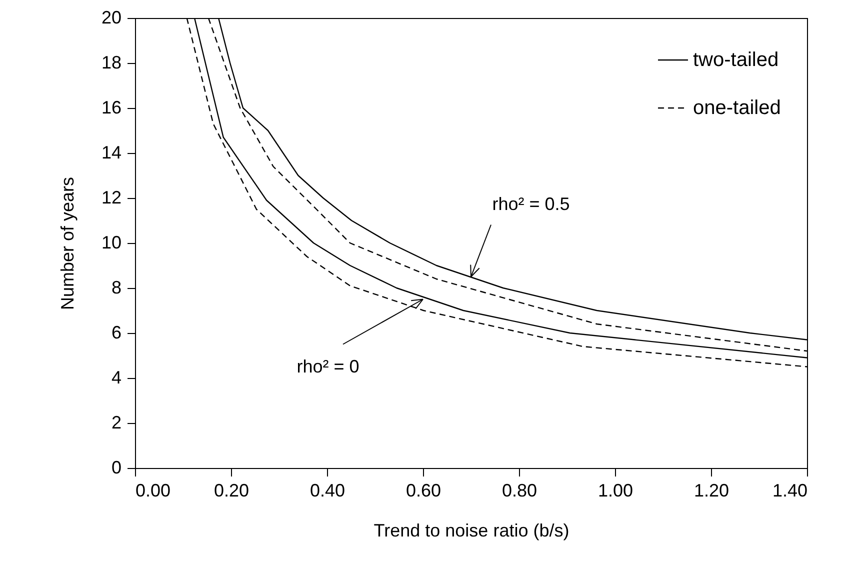 The width and height of the screenshot is (862, 565). Describe the element at coordinates (67, 243) in the screenshot. I see `y-axis-title: Number of years` at that location.